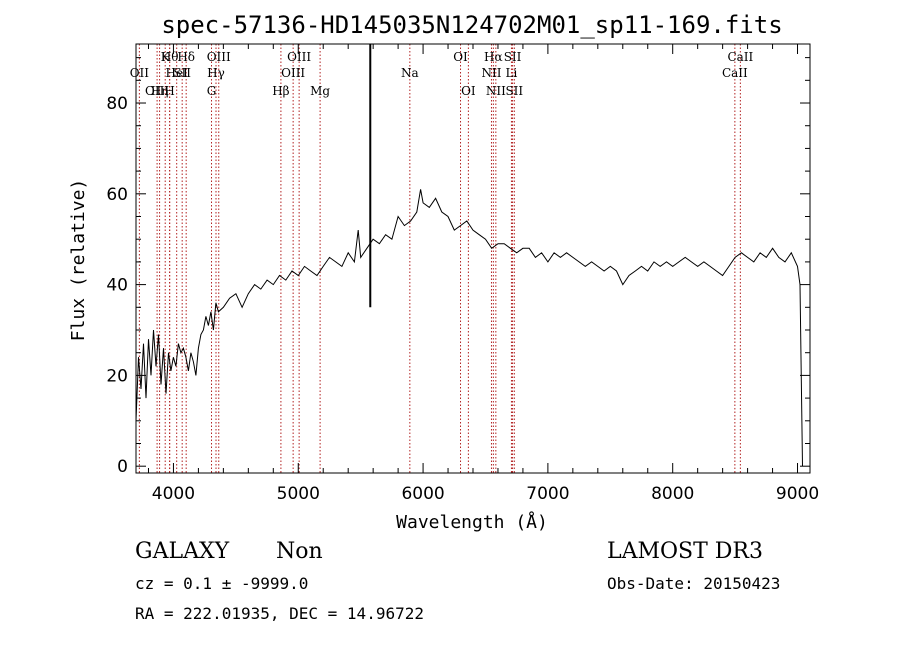  I want to click on x-tick-label: 8000, so click(672, 494).